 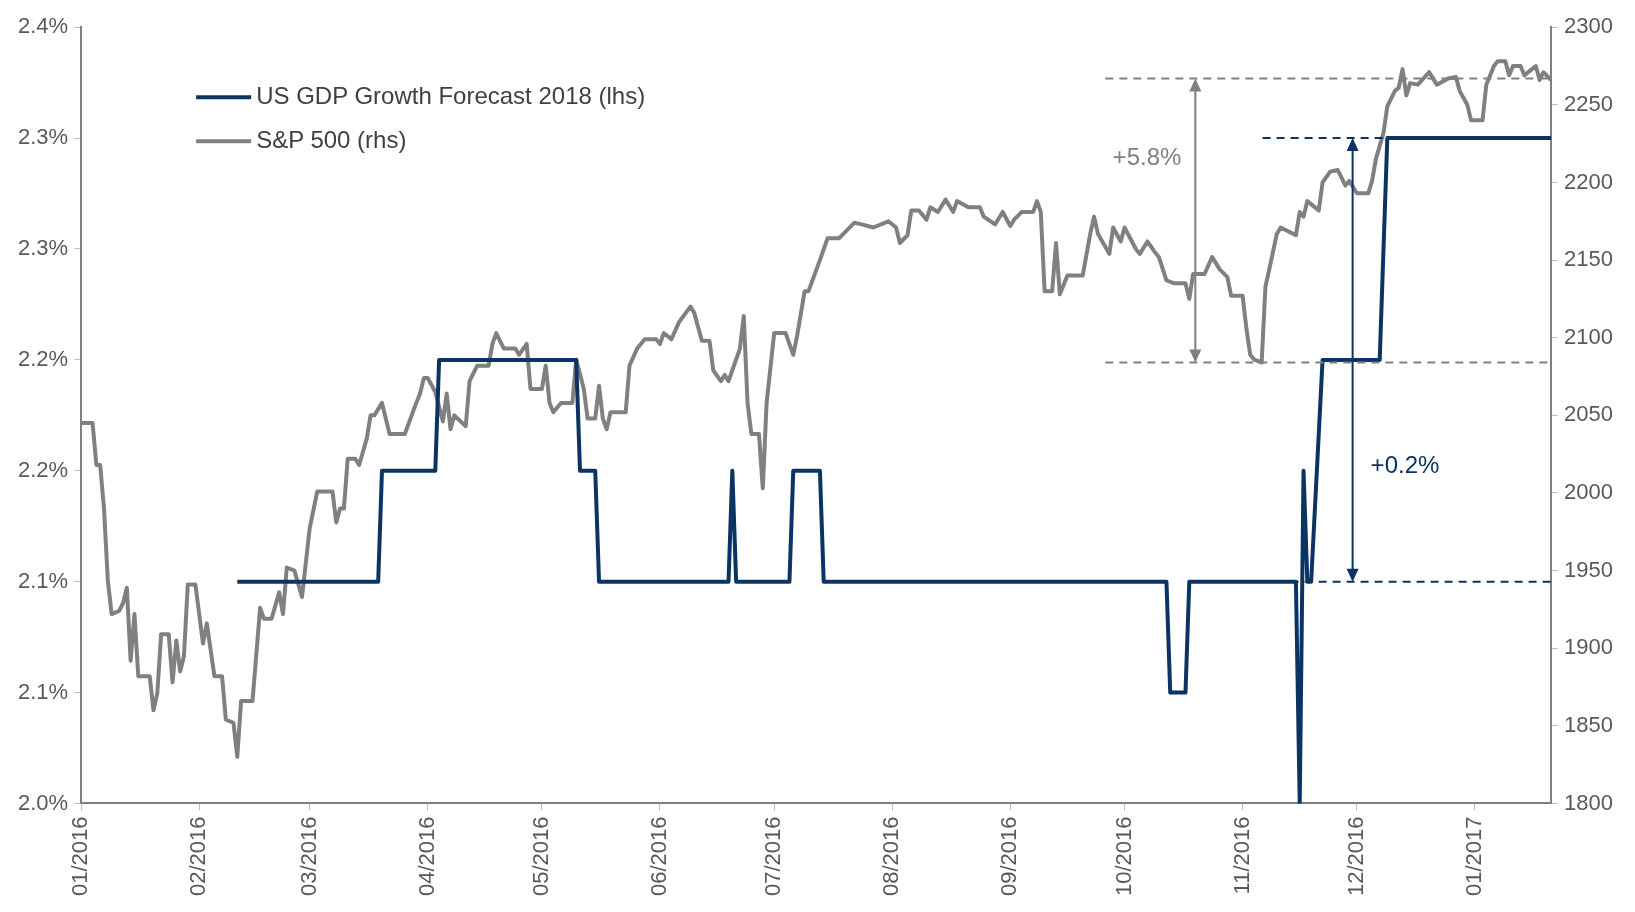 I want to click on x-tick-label: 01/2017, so click(x=1473, y=856).